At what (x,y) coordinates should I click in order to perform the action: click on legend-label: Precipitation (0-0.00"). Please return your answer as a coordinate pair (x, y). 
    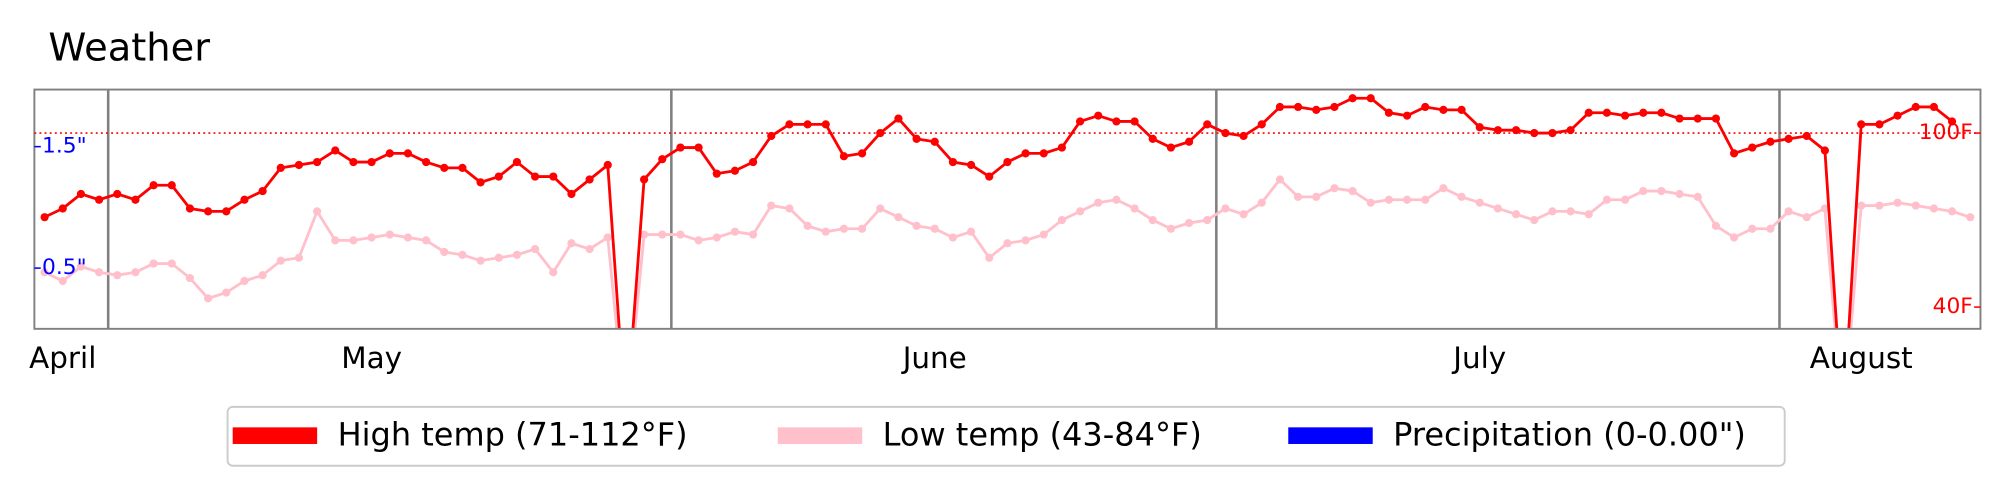
    Looking at the image, I should click on (1569, 434).